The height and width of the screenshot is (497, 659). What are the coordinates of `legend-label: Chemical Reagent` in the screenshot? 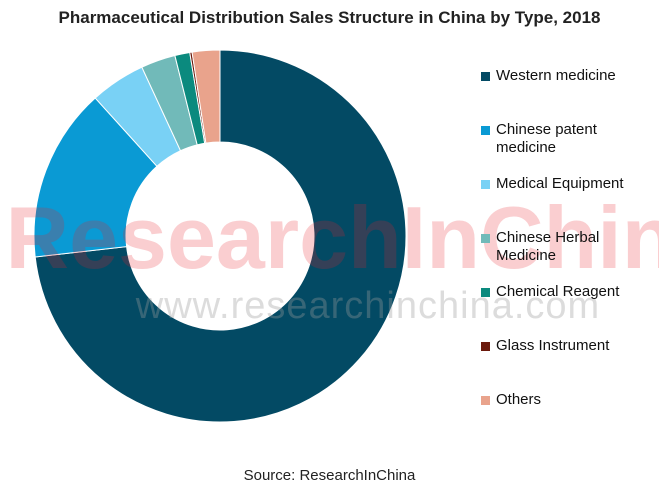 It's located at (558, 291).